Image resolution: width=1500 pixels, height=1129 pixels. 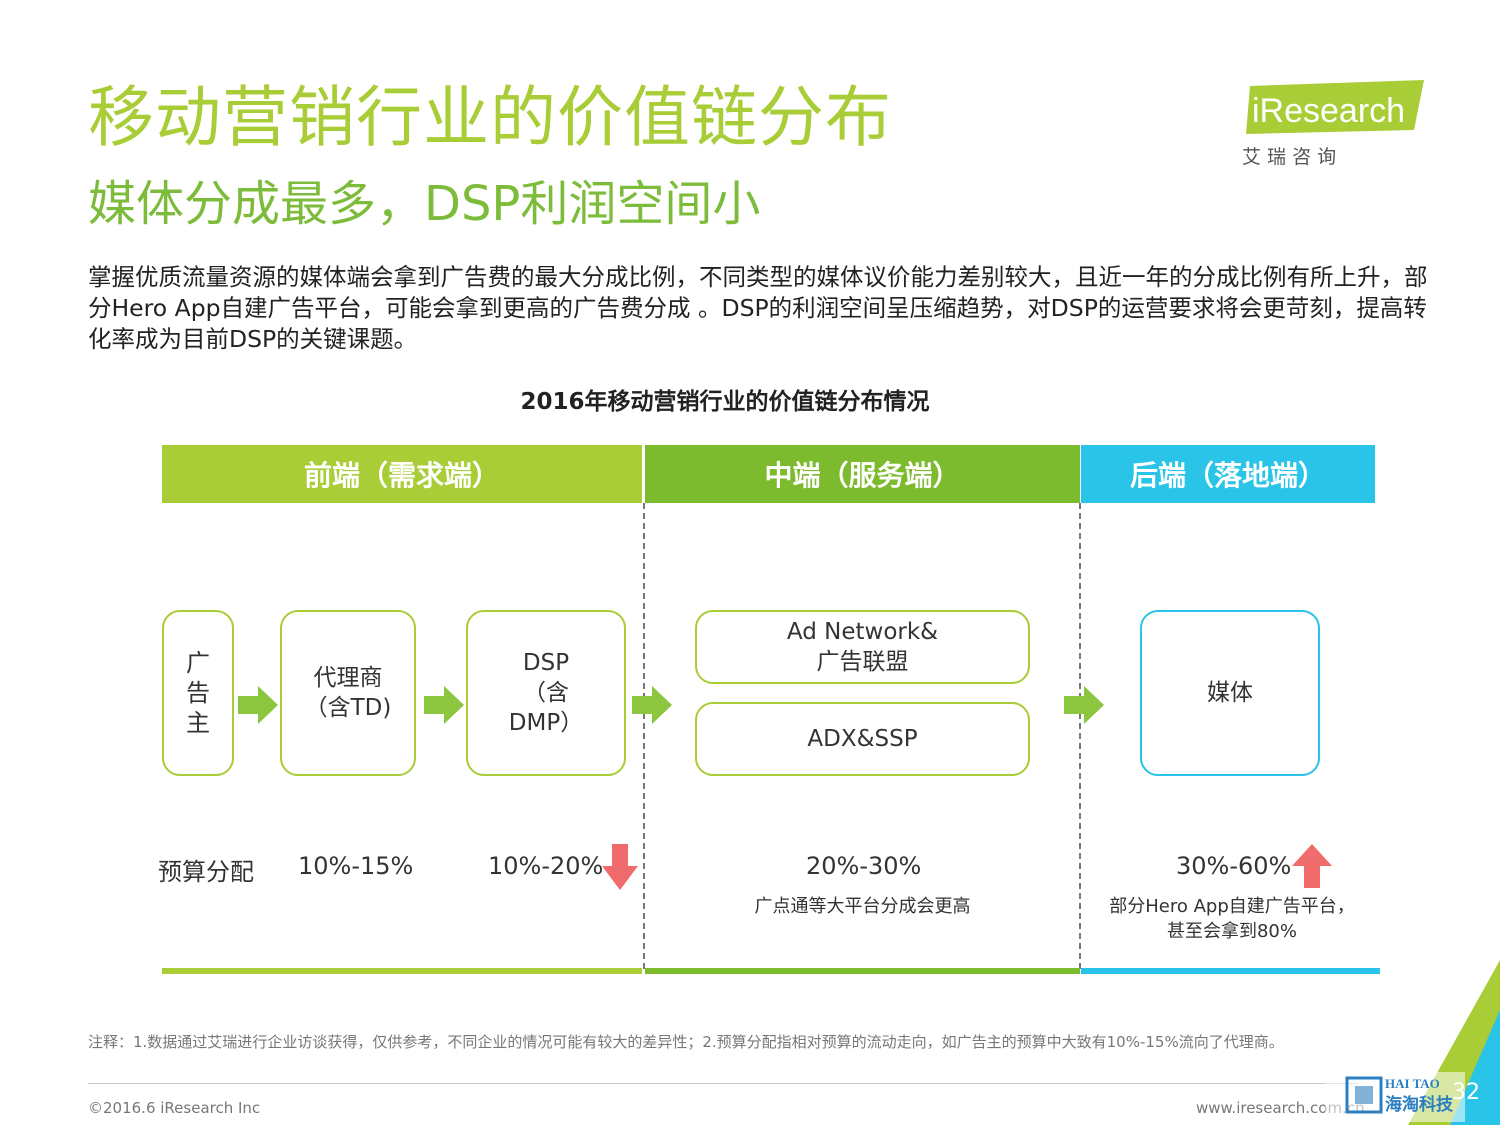 I want to click on share-media: 30%-60%, so click(x=1234, y=866).